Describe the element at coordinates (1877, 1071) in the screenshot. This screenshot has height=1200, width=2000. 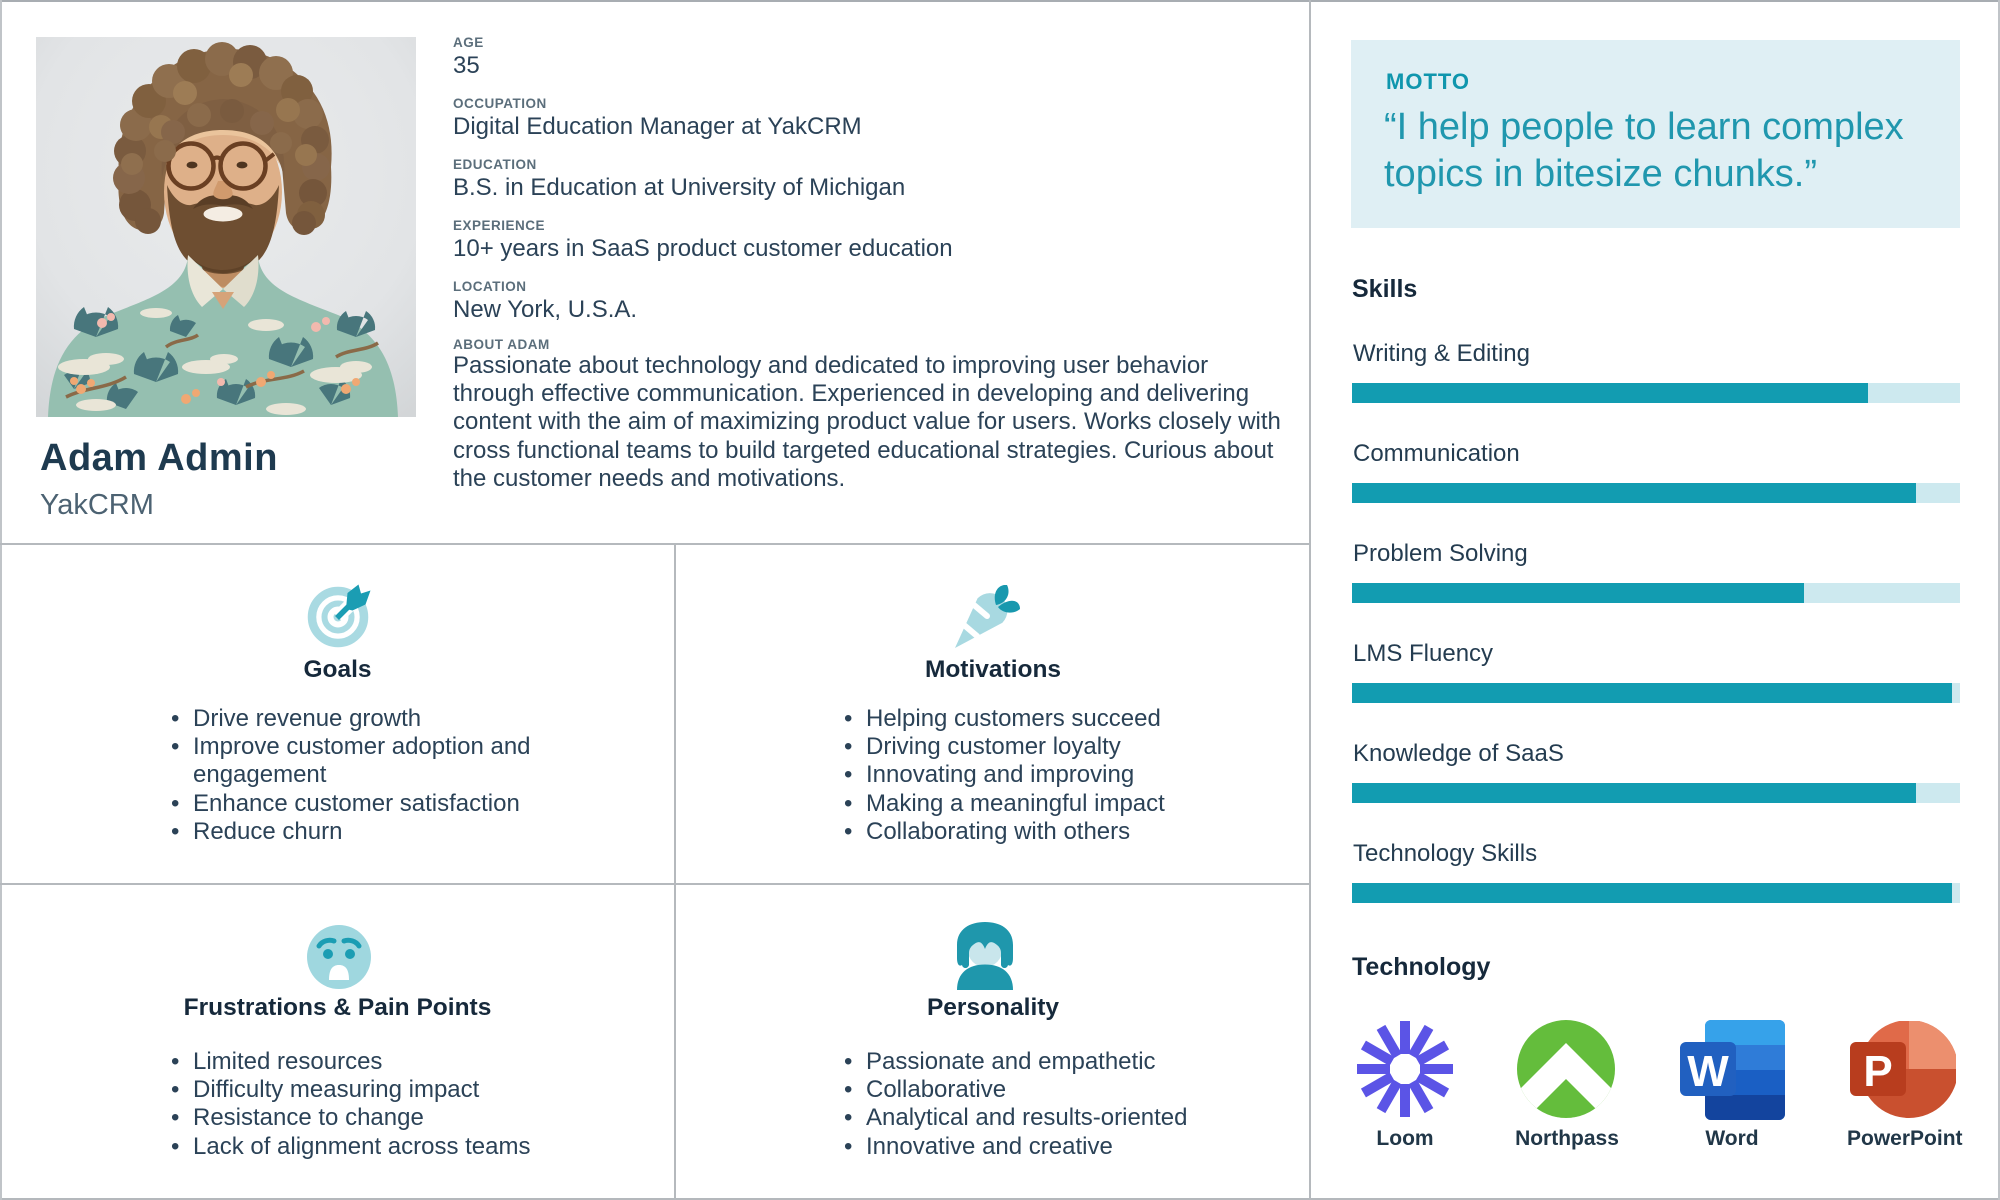
I see `svg-text: P` at that location.